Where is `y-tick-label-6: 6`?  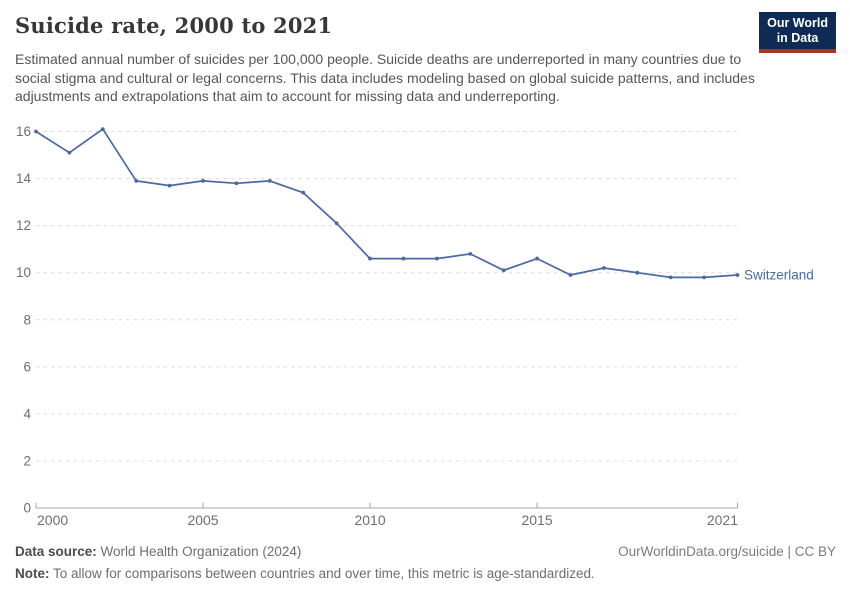 y-tick-label-6: 6 is located at coordinates (27, 366).